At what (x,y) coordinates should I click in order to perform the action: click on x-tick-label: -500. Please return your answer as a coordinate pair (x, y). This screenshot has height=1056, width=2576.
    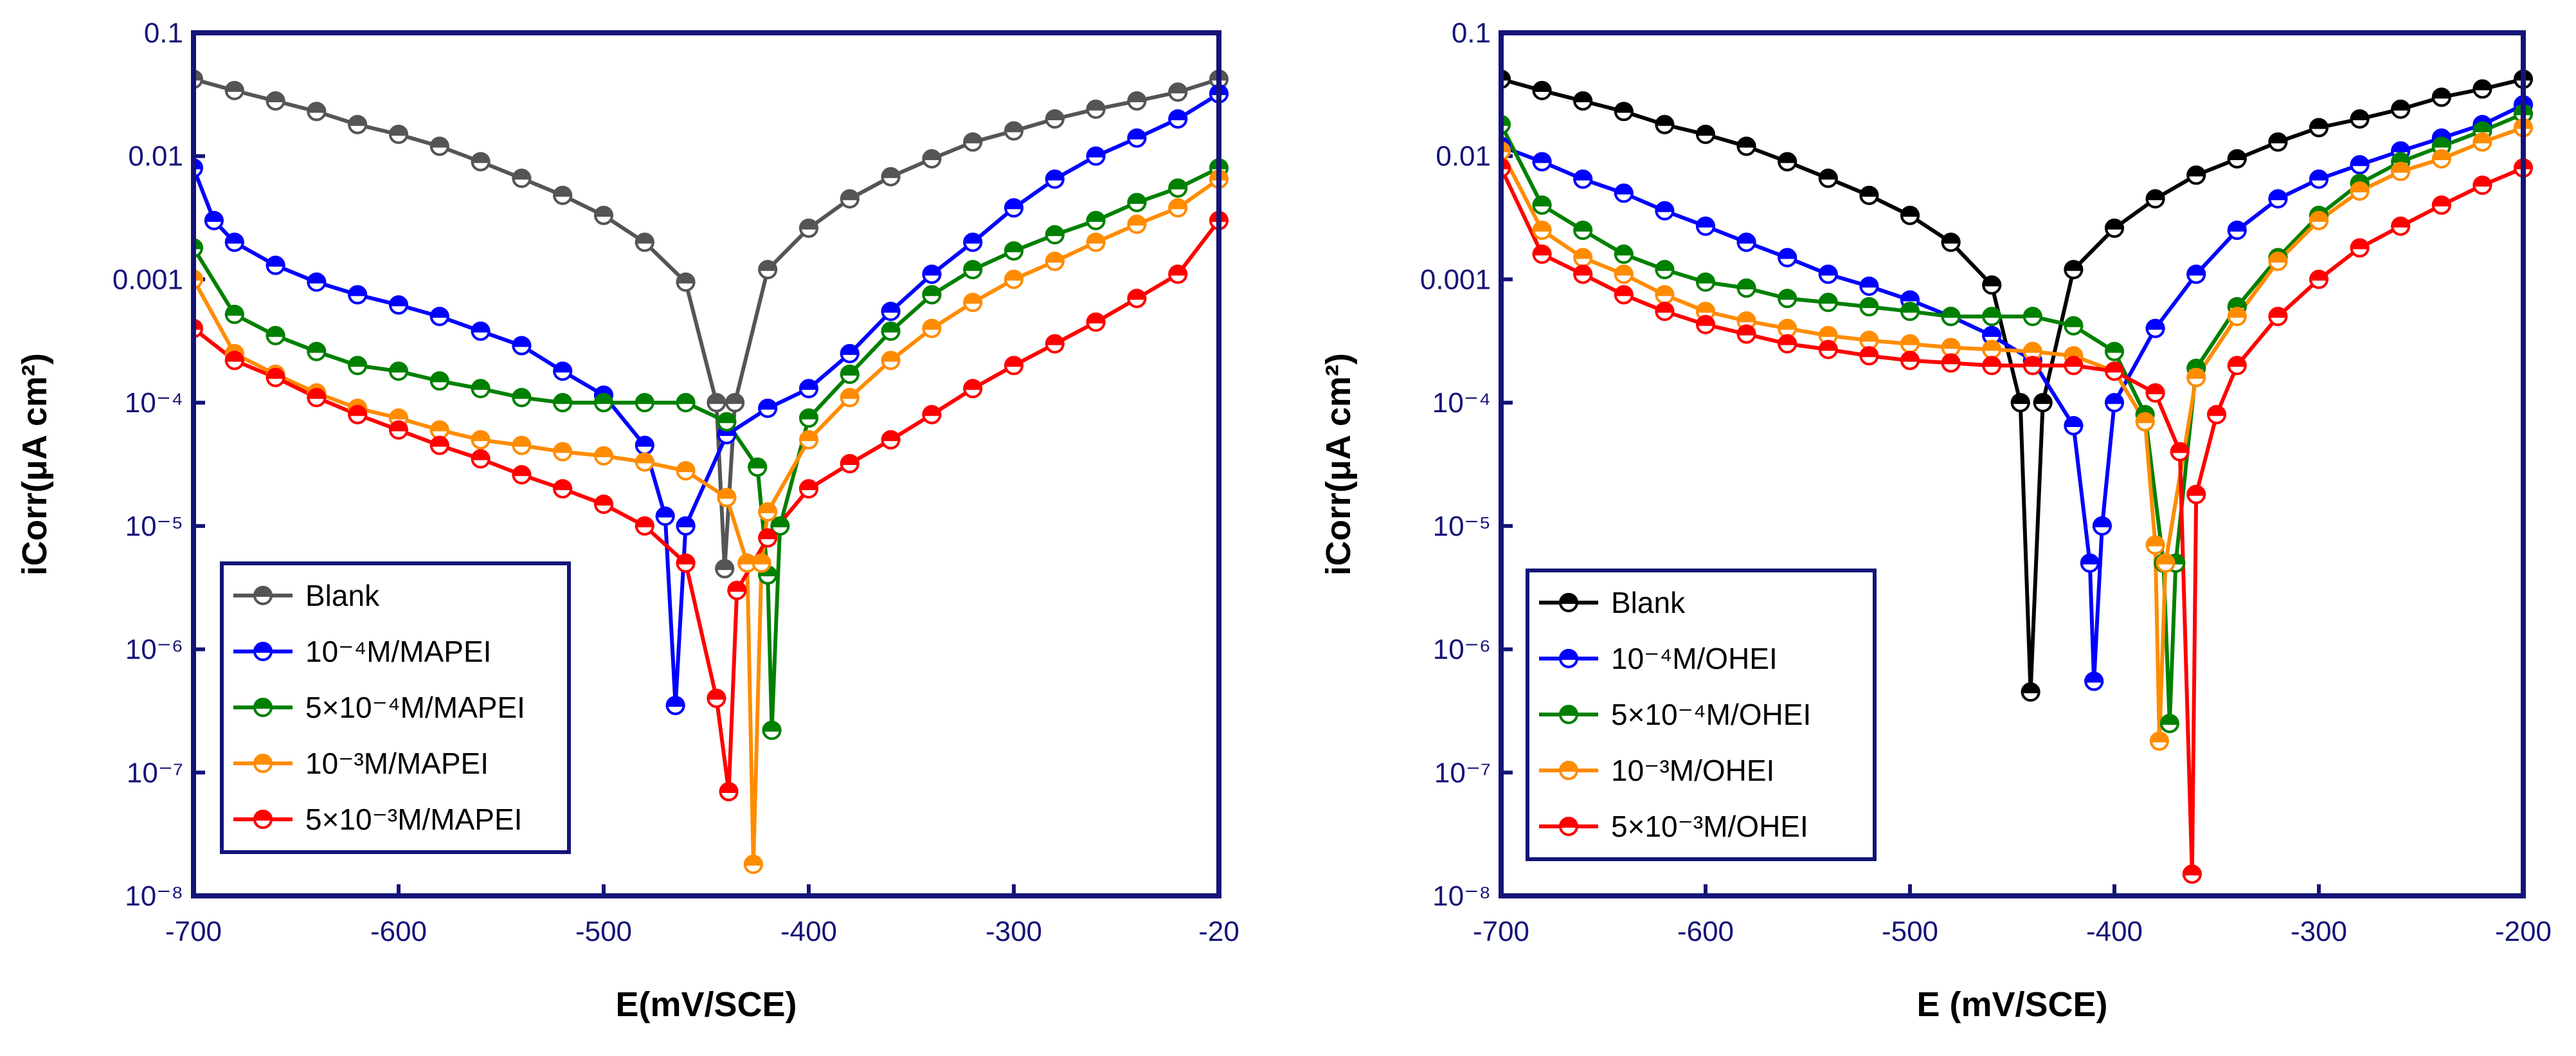
    Looking at the image, I should click on (603, 931).